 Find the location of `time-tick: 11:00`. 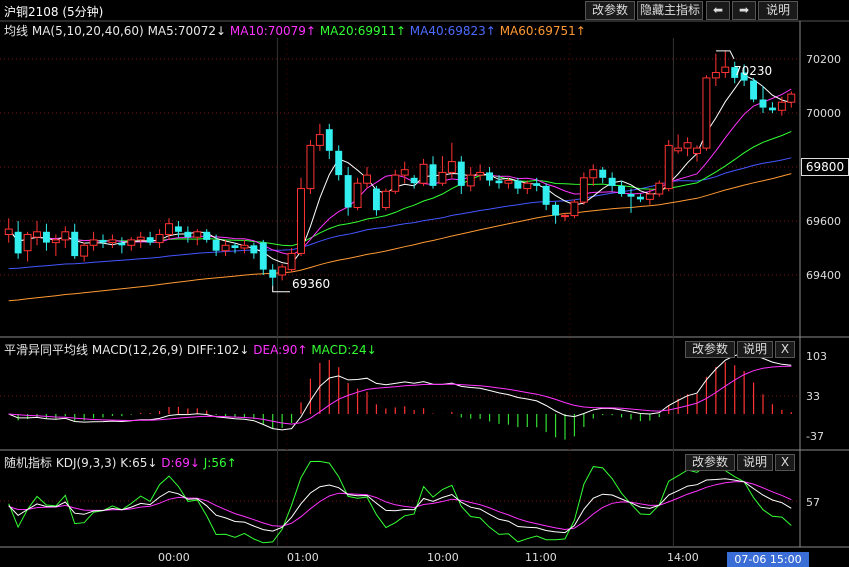

time-tick: 11:00 is located at coordinates (541, 557).